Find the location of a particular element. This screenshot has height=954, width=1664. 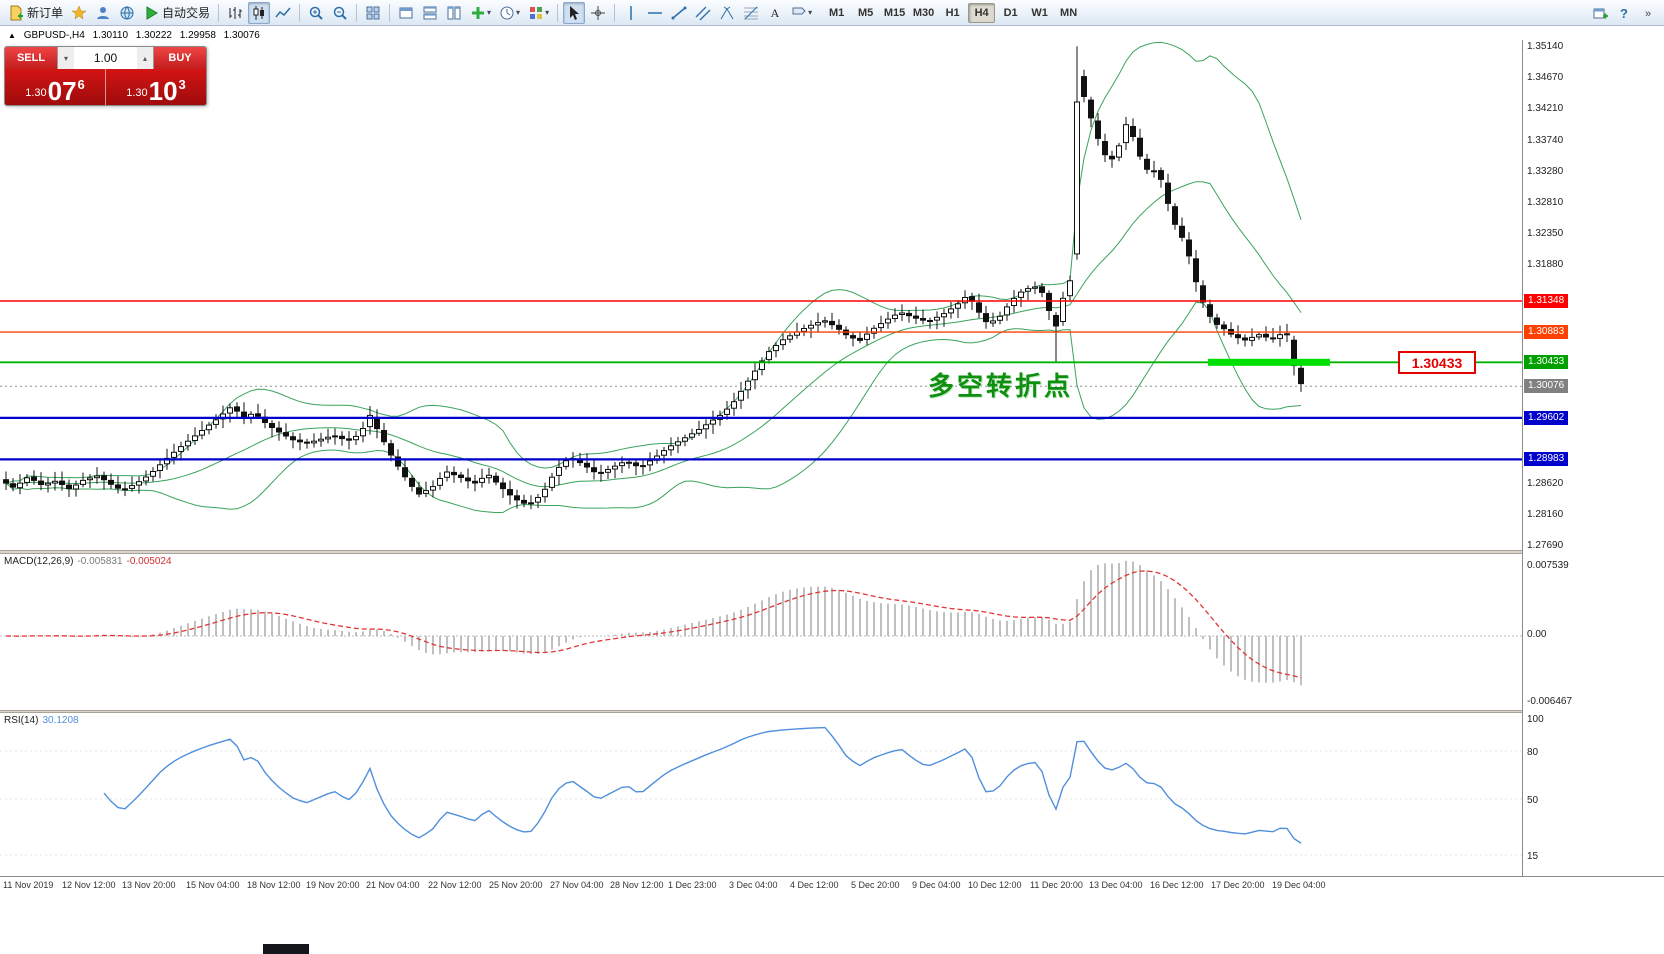

zoom-out-button is located at coordinates (340, 13).